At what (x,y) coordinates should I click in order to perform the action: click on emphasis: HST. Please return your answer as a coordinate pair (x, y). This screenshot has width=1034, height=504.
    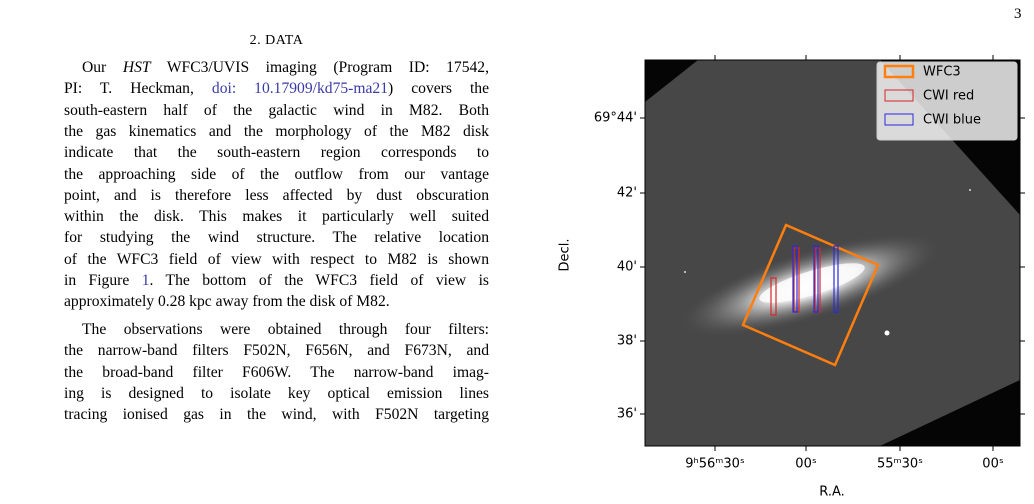
    Looking at the image, I should click on (136, 67).